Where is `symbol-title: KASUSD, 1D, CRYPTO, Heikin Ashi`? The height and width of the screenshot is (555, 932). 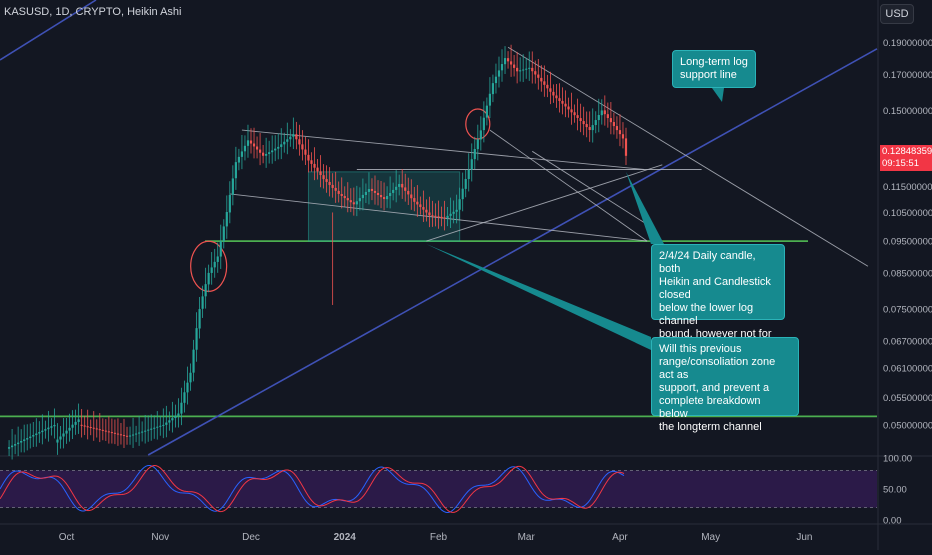 symbol-title: KASUSD, 1D, CRYPTO, Heikin Ashi is located at coordinates (93, 12).